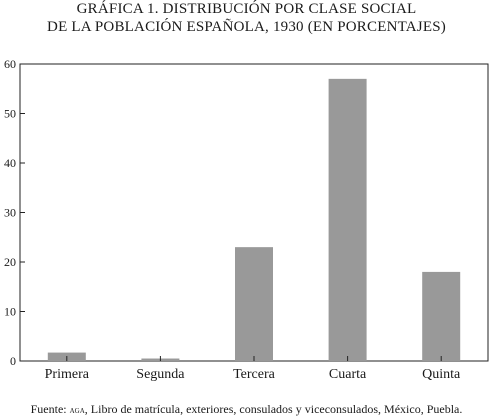  What do you see at coordinates (246, 9) in the screenshot?
I see `chart-title-line-1: GRÁFICA 1. DISTRIBUCIÓN POR CLASE SOCIAL` at bounding box center [246, 9].